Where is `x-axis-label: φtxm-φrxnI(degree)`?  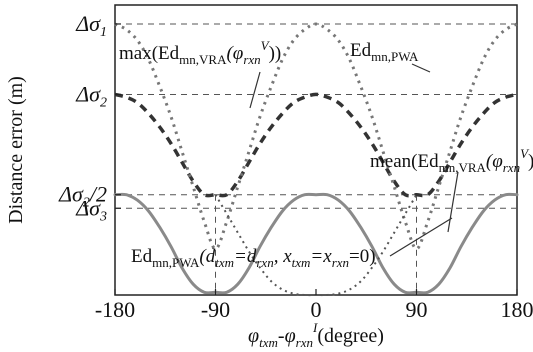 x-axis-label: φtxm-φrxnI(degree) is located at coordinates (316, 335).